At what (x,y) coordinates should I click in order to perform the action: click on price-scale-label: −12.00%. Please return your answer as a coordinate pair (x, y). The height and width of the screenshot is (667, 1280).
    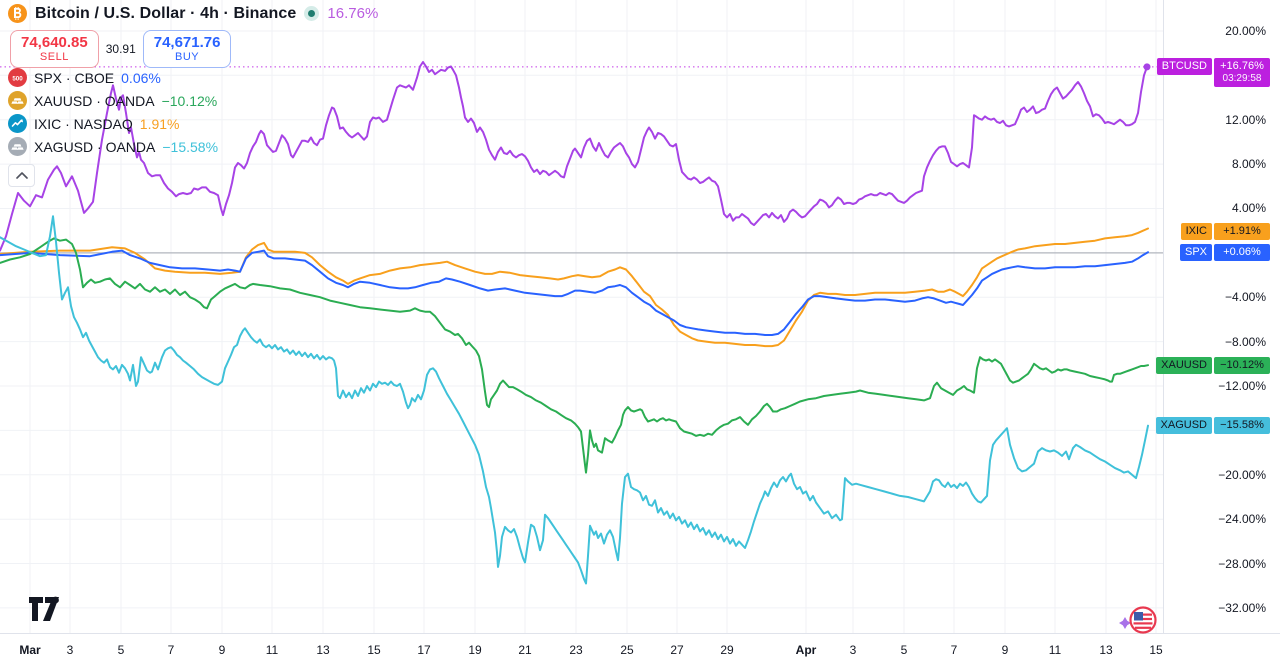
    Looking at the image, I should click on (1242, 386).